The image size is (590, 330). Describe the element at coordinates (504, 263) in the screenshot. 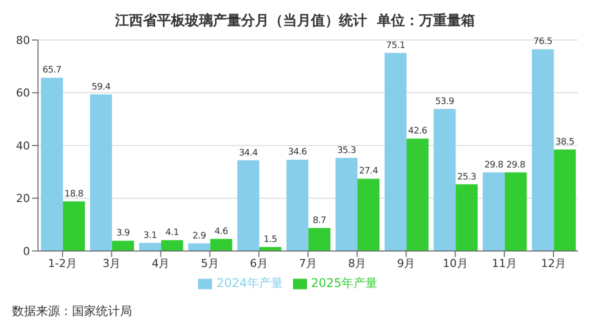

I see `x-tick-label: 11月` at that location.